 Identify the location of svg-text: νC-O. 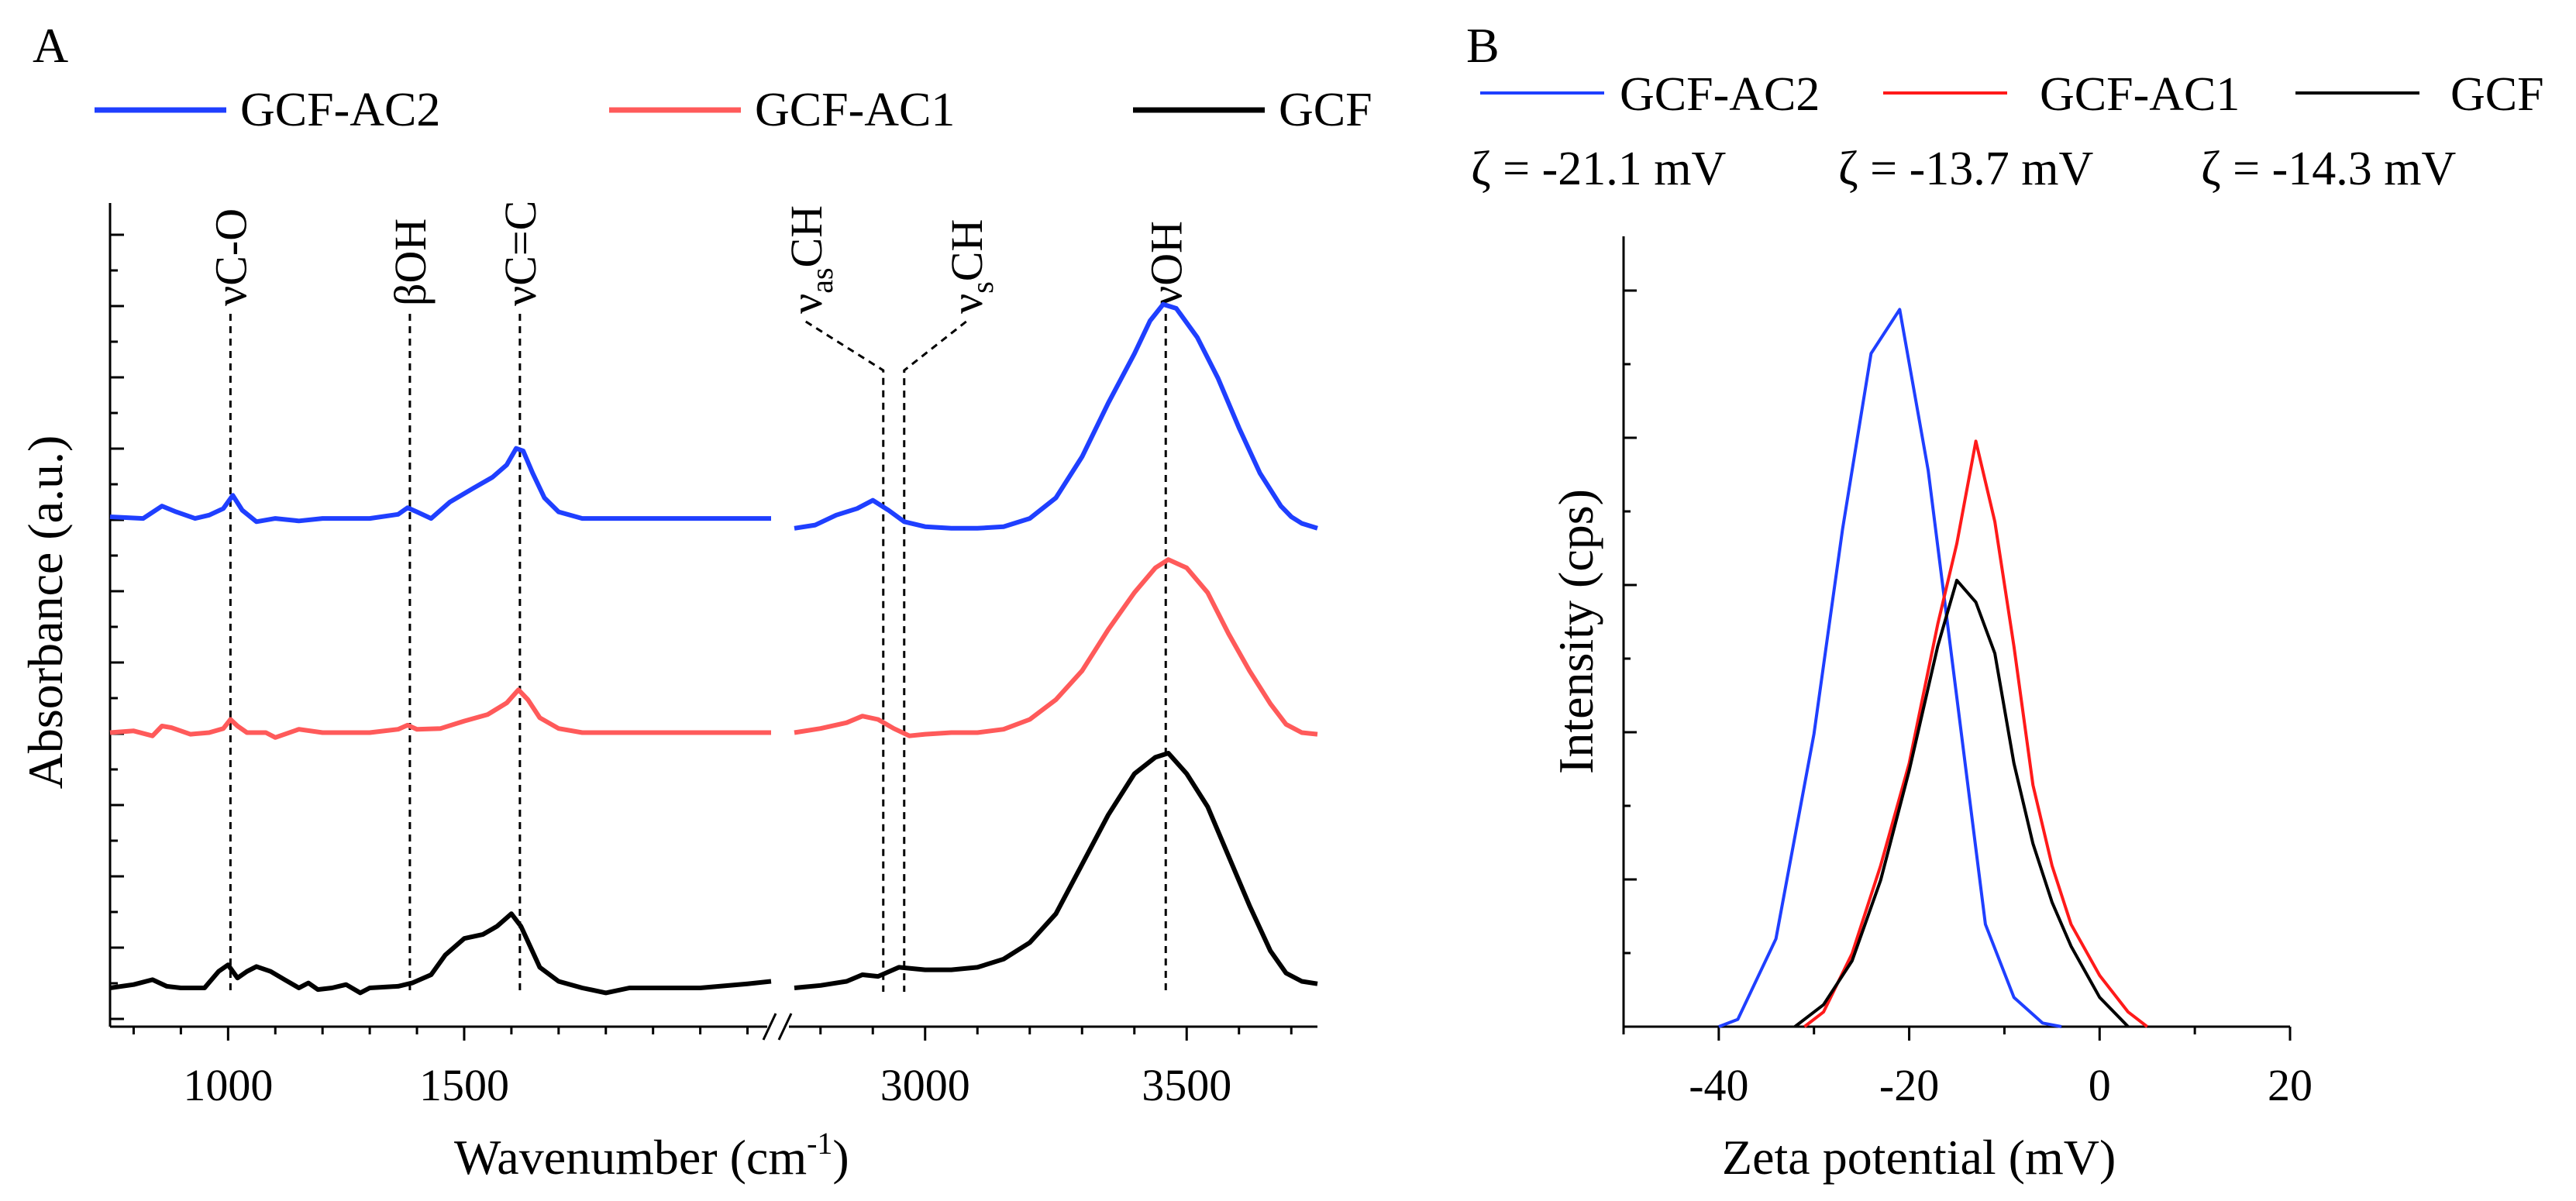
(230, 257).